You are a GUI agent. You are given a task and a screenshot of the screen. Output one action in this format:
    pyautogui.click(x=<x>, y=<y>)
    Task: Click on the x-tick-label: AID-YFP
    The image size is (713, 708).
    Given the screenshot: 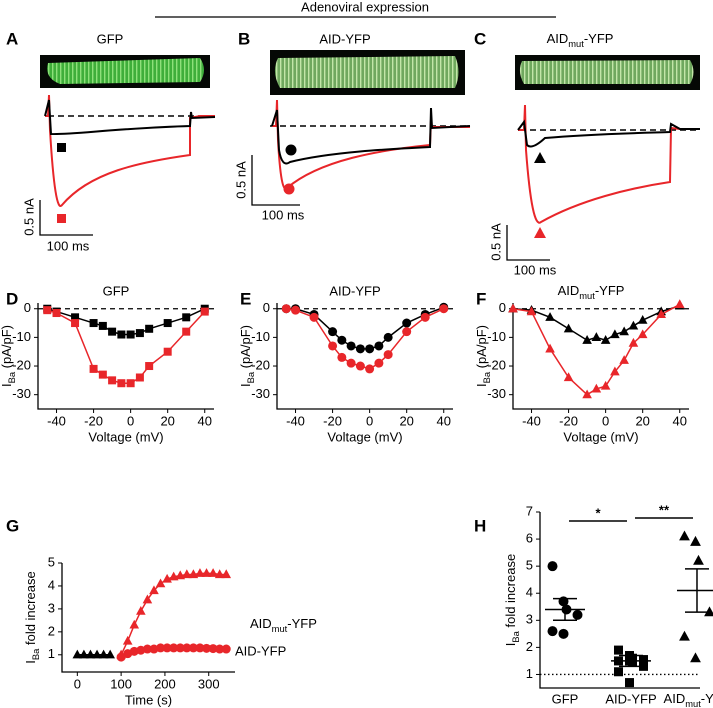 What is the action you would take?
    pyautogui.click(x=630, y=698)
    